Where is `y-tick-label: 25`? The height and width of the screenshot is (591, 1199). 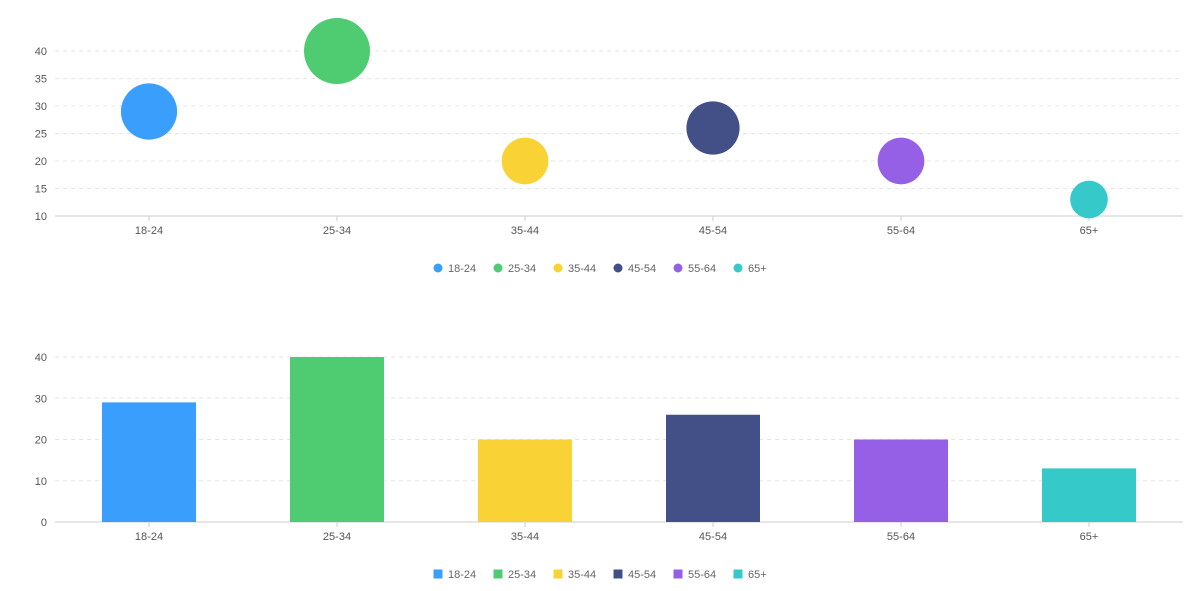 y-tick-label: 25 is located at coordinates (41, 135).